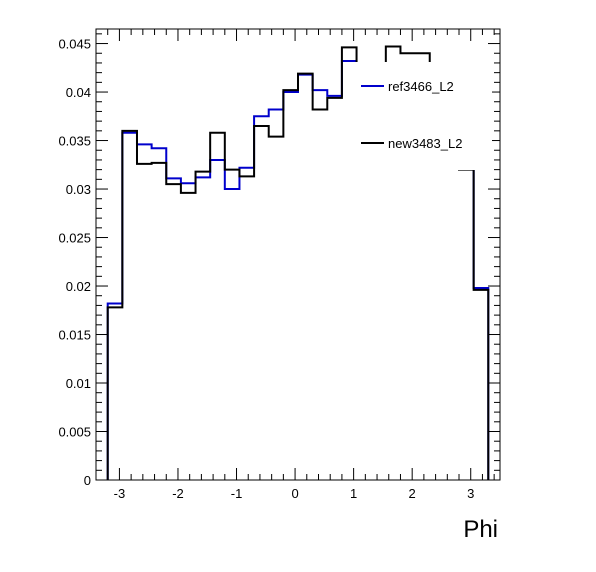 This screenshot has height=572, width=596. I want to click on y-tick-label: 0.015, so click(74, 335).